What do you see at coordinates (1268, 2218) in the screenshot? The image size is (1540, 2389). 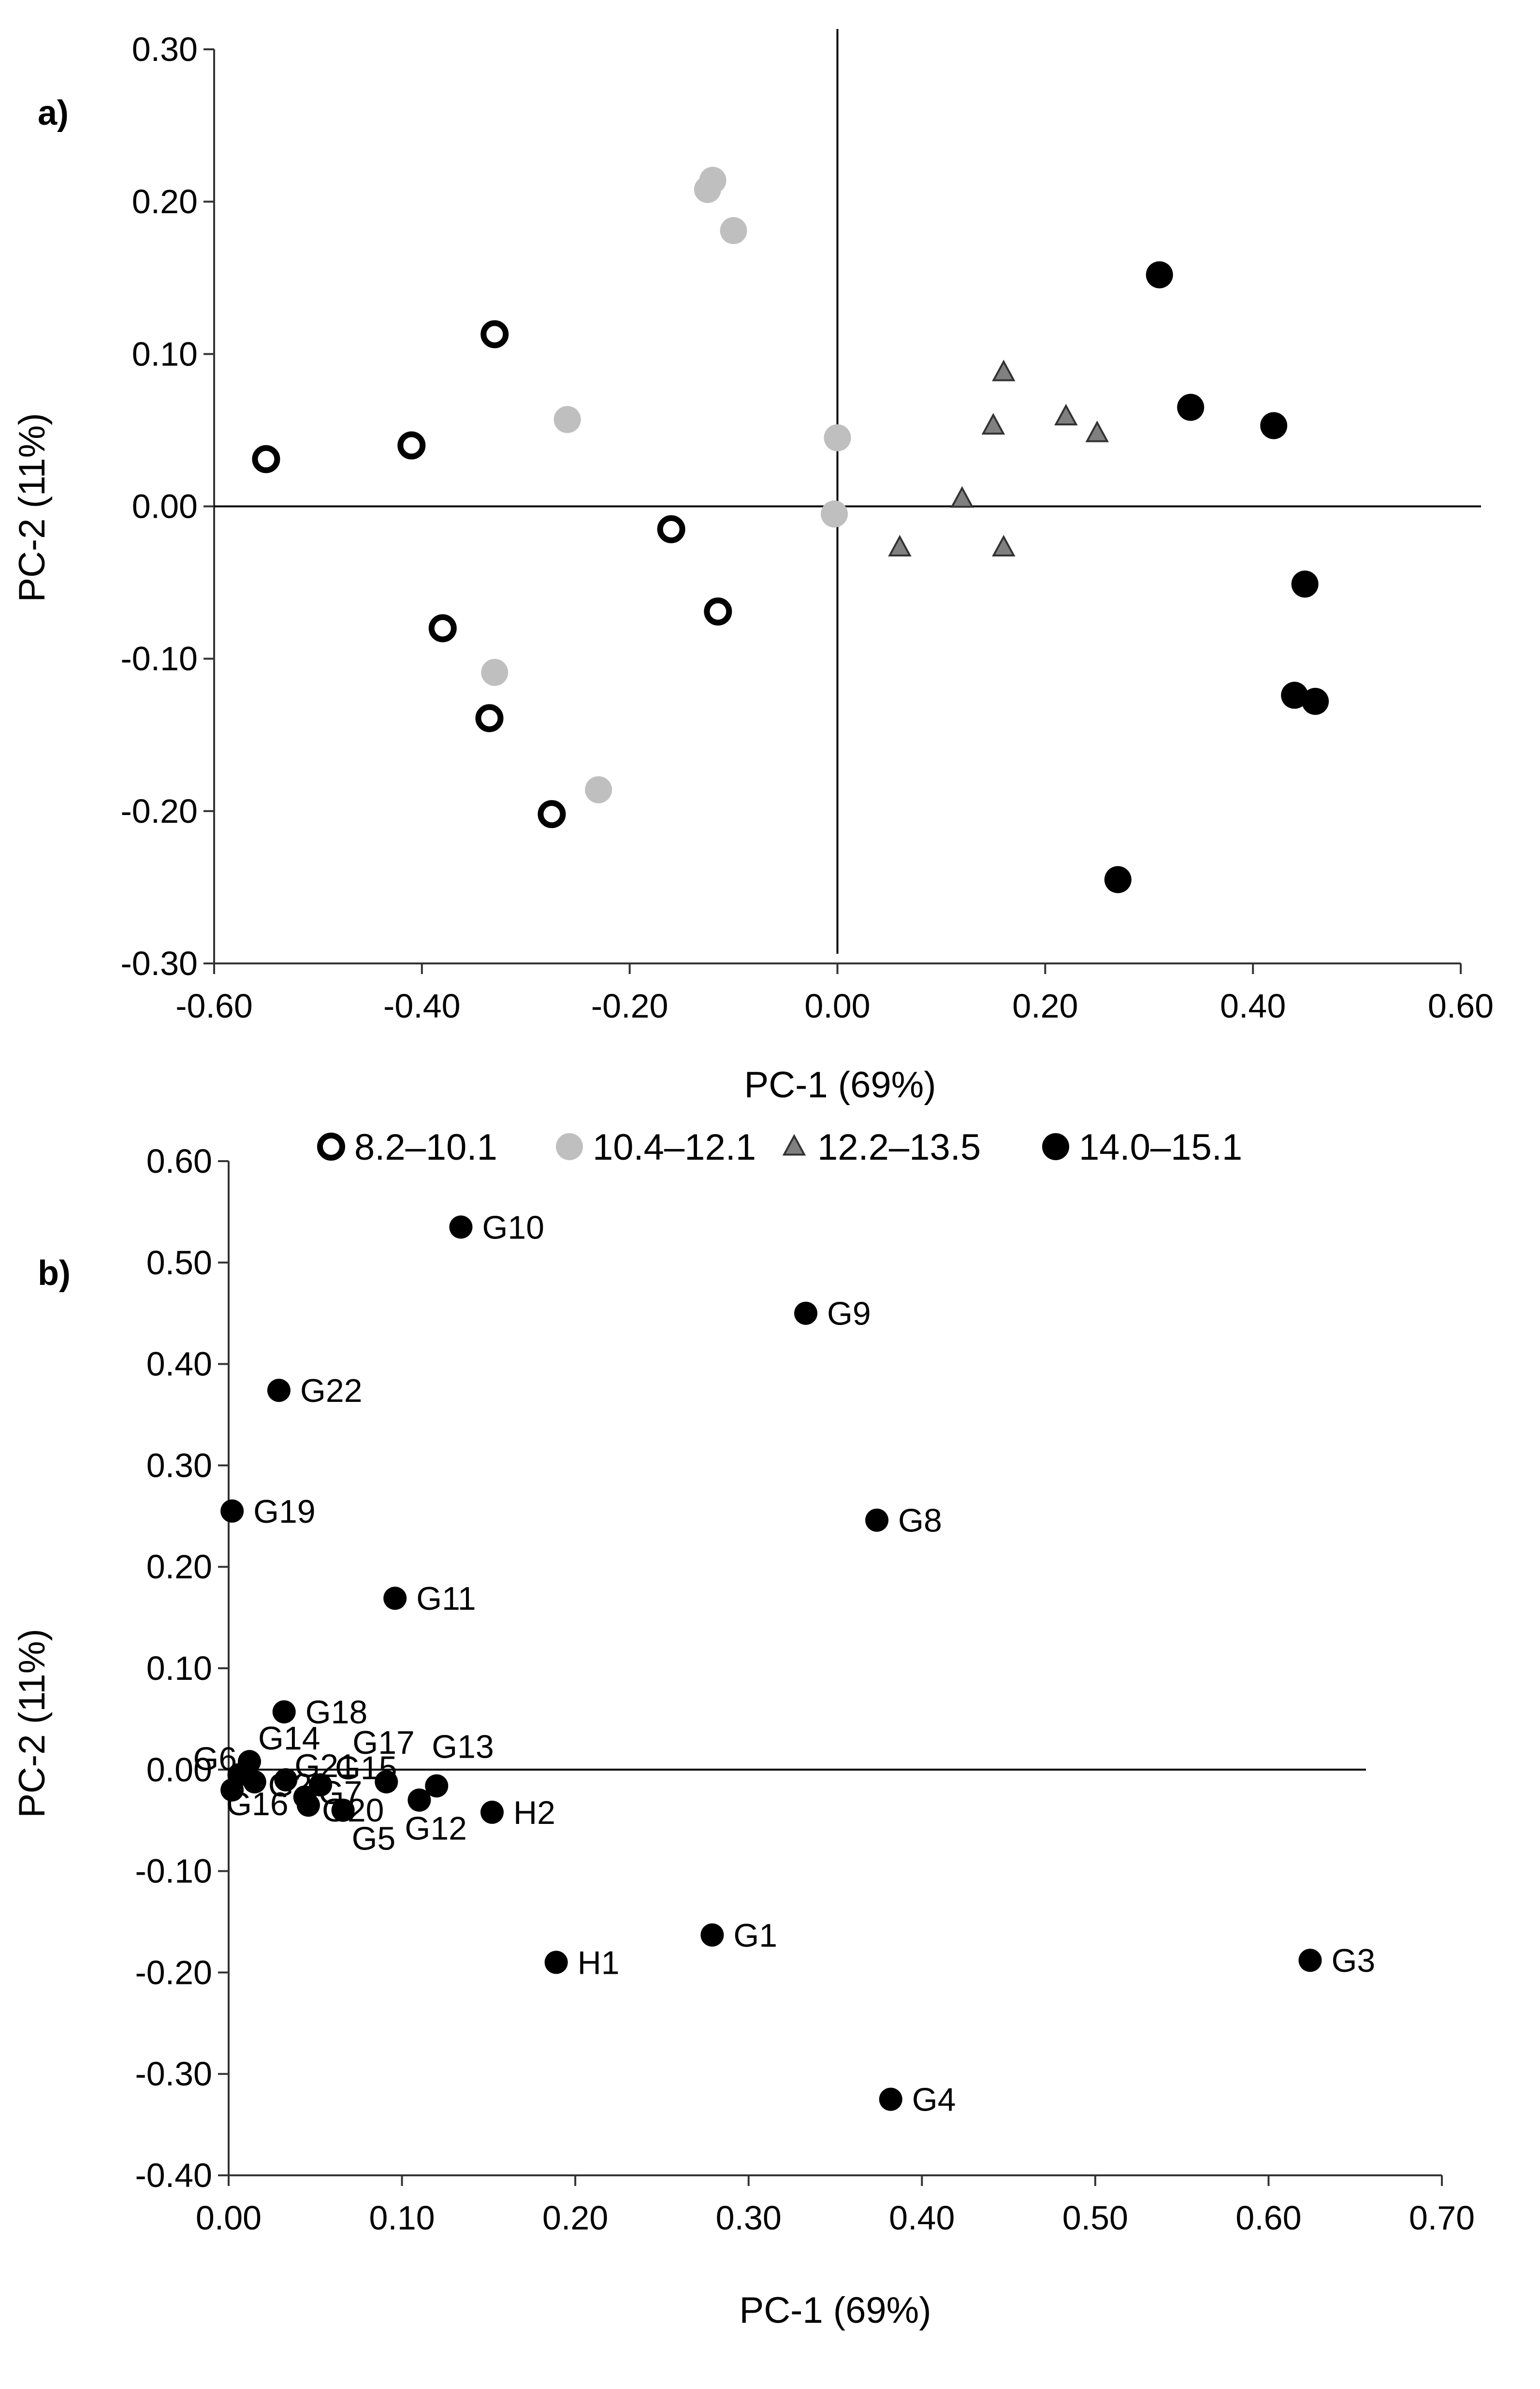 I see `panel-b-x-tick-label: 0.60` at bounding box center [1268, 2218].